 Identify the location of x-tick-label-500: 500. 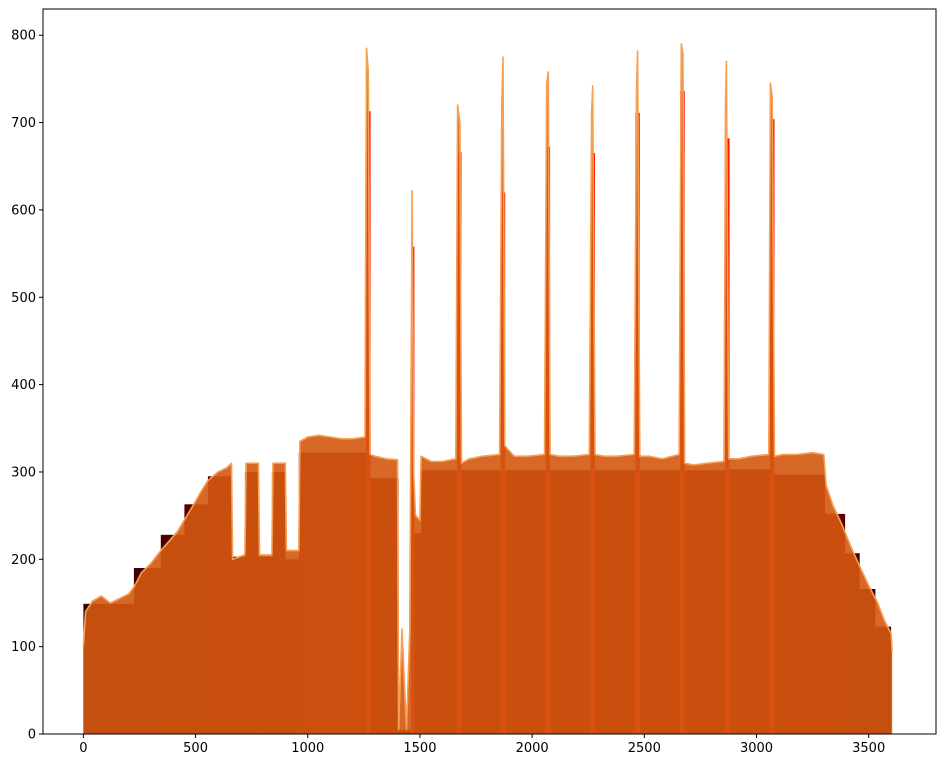
(195, 748).